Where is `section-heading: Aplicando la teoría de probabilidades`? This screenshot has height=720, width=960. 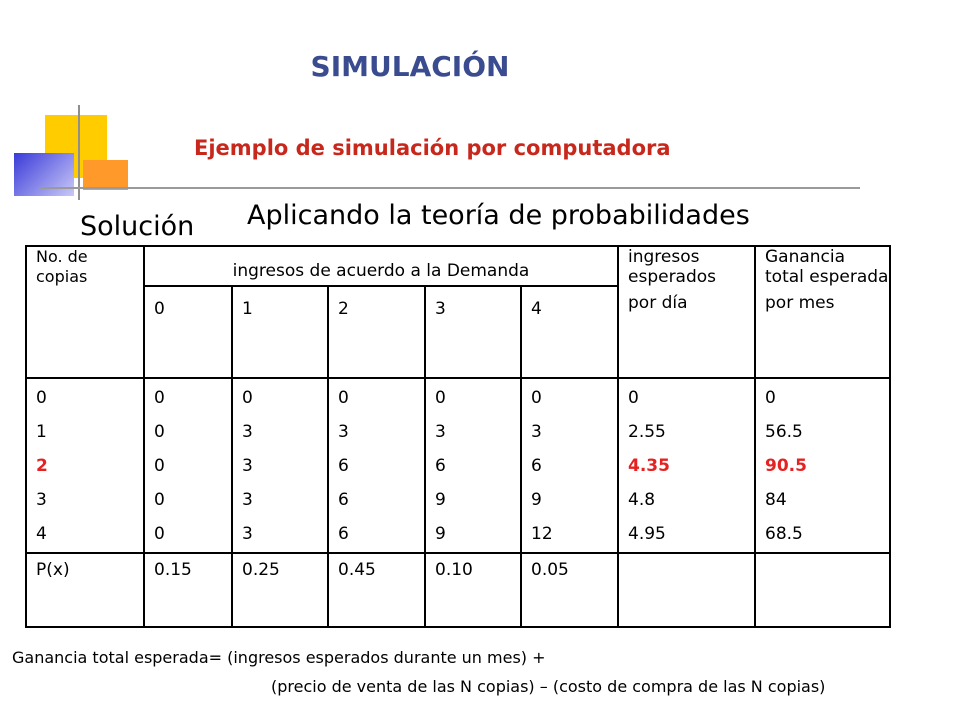
section-heading: Aplicando la teoría de probabilidades is located at coordinates (498, 215).